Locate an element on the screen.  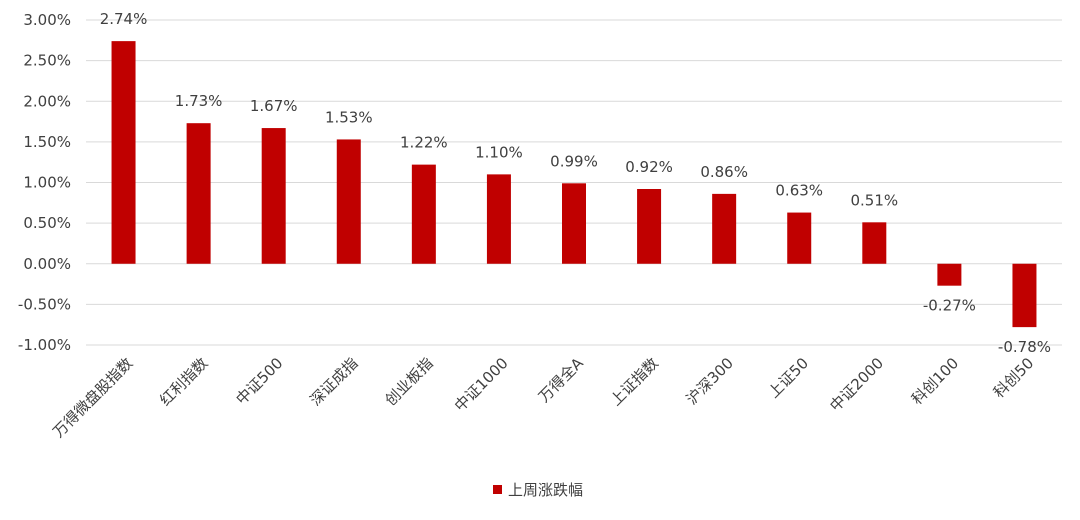
data-label: 0.63% is located at coordinates (799, 191).